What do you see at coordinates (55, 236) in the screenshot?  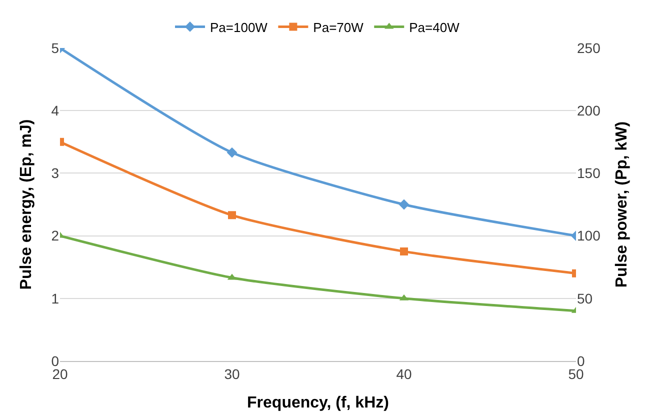 I see `y-tick-label: 2` at bounding box center [55, 236].